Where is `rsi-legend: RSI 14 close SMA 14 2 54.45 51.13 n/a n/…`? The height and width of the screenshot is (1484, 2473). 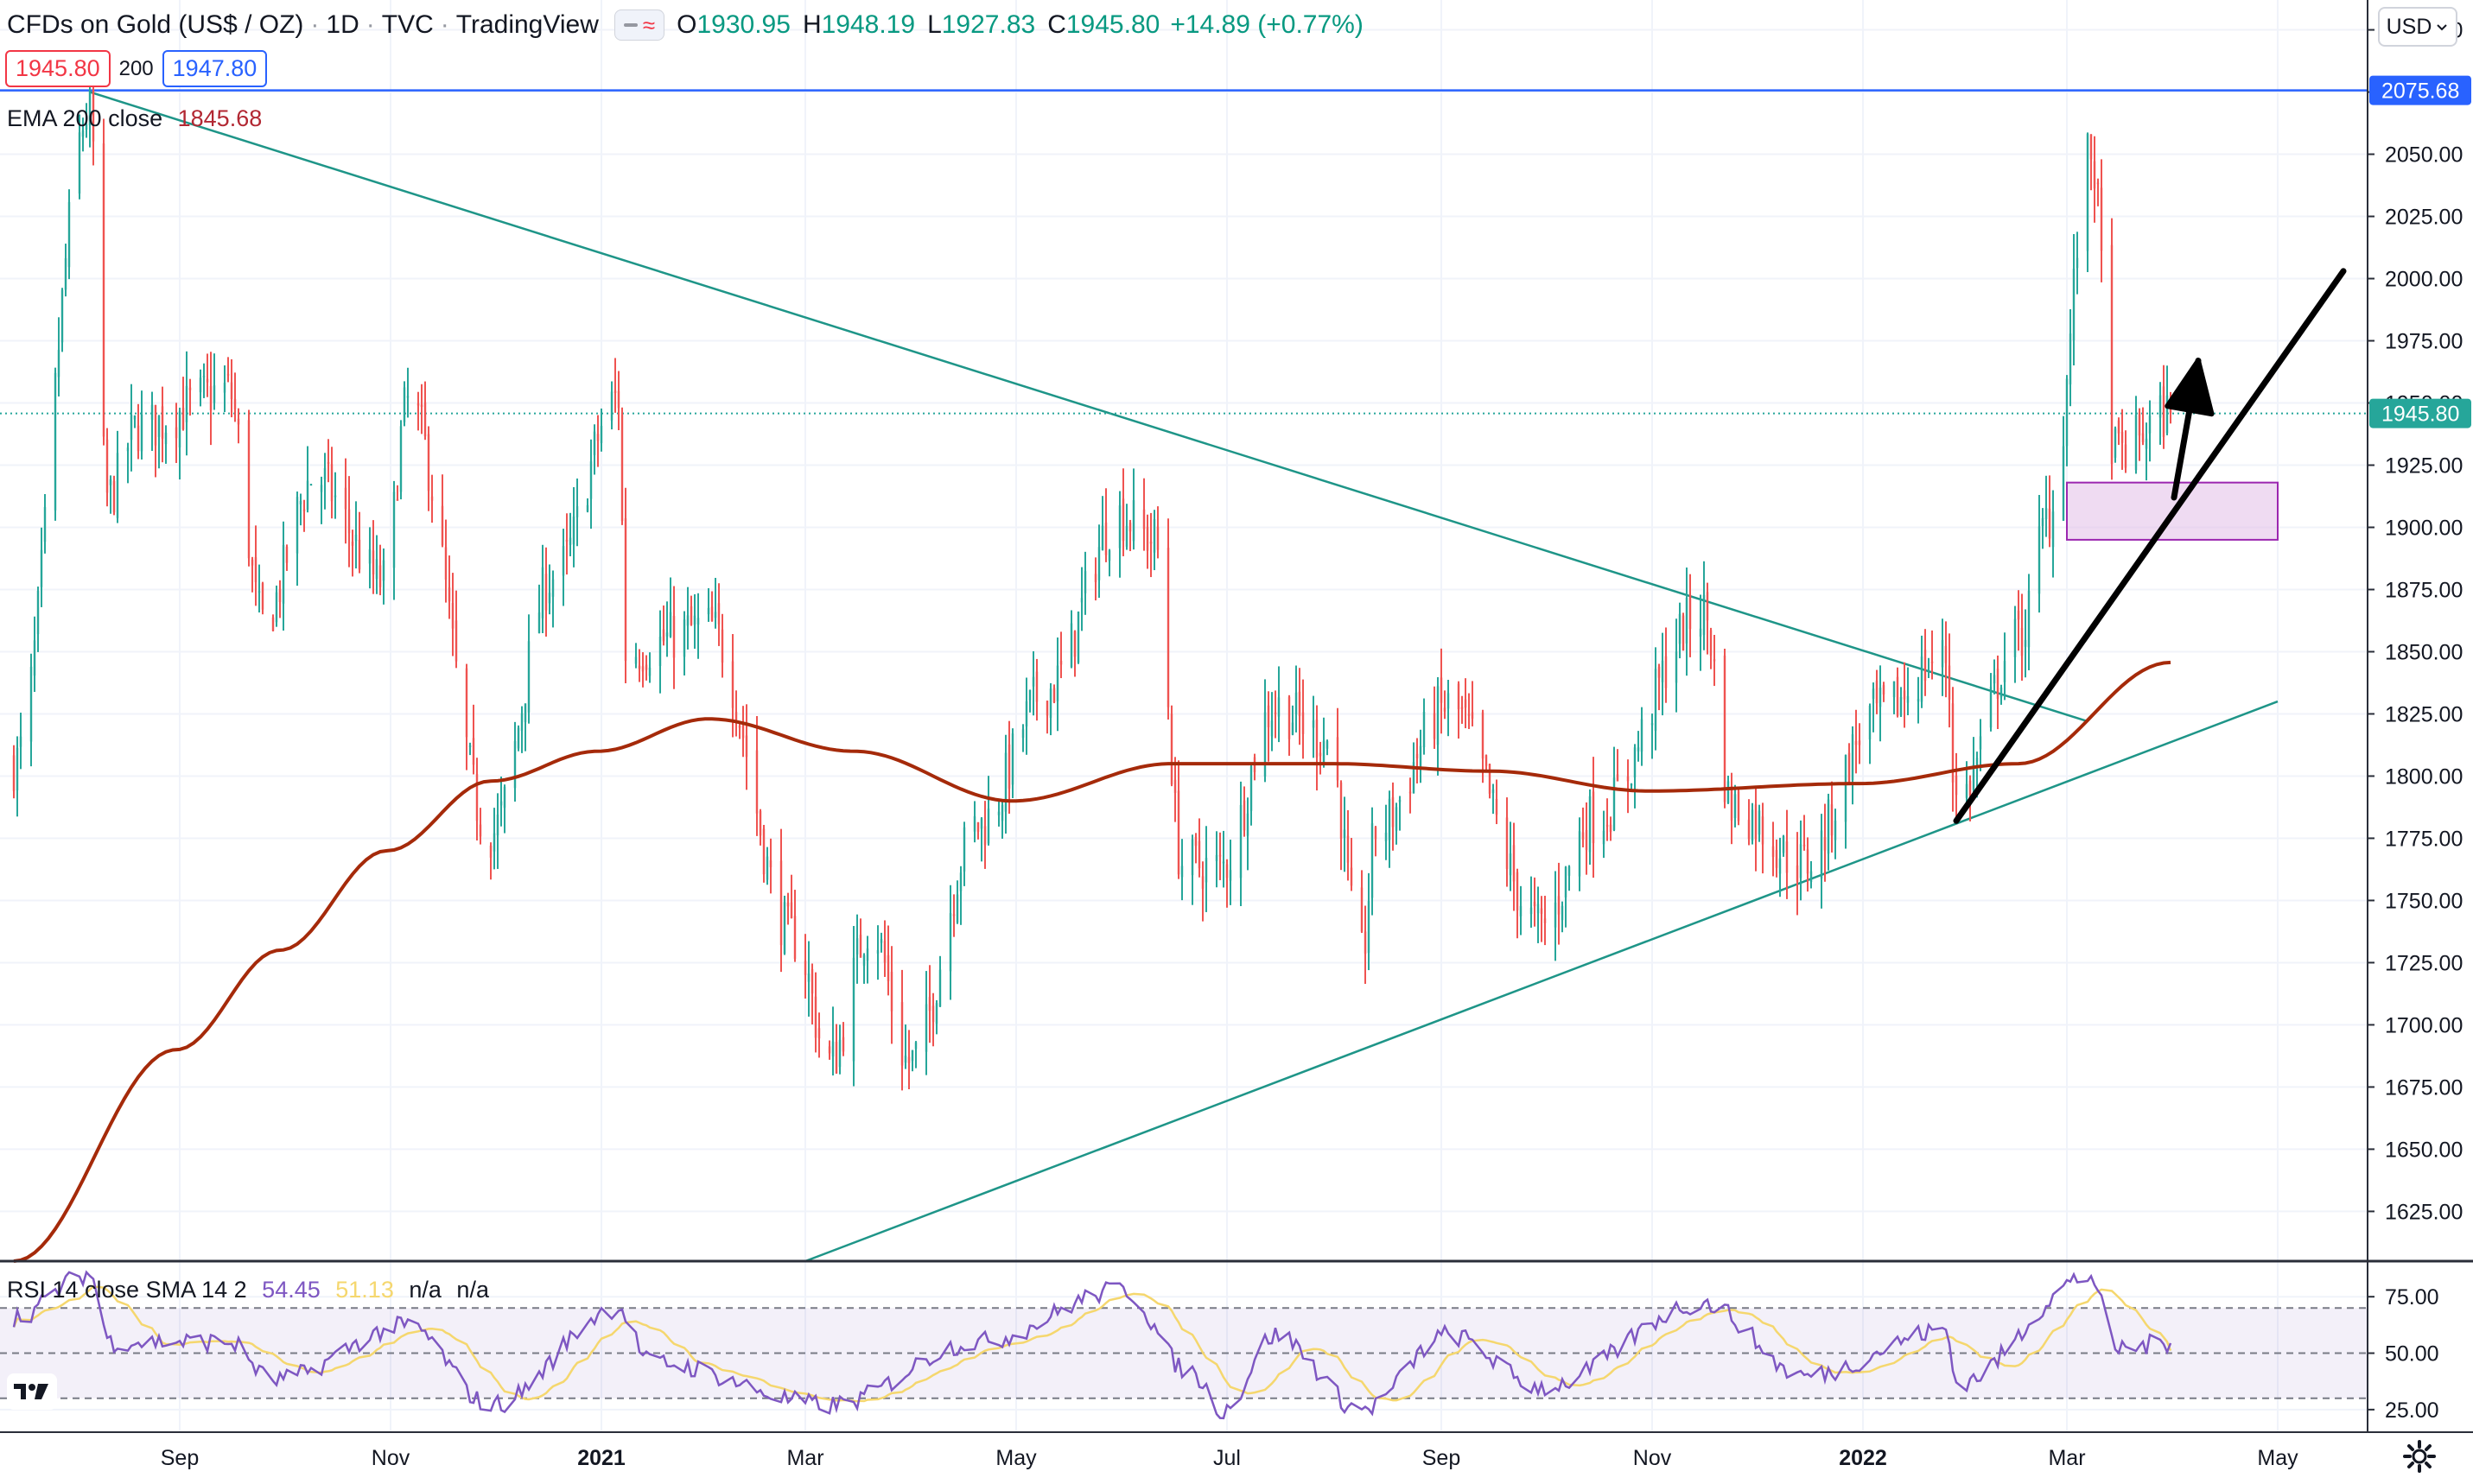 rsi-legend: RSI 14 close SMA 14 2 54.45 51.13 n/a n/… is located at coordinates (248, 1290).